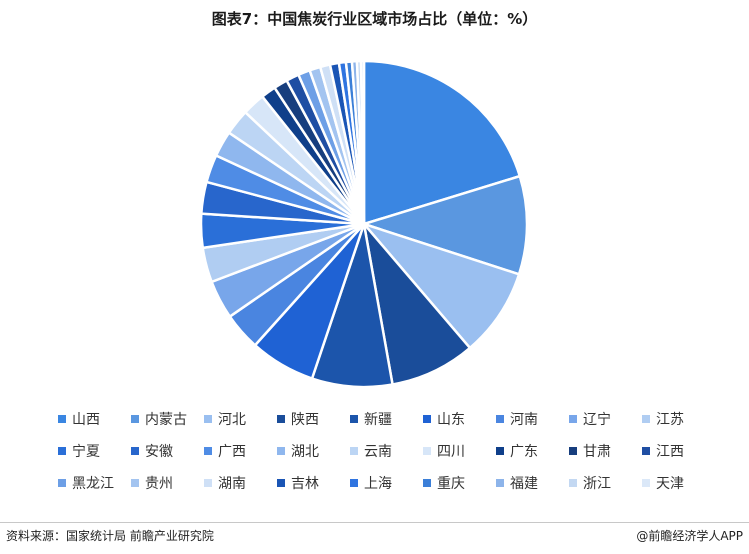  I want to click on legend-label: 河南, so click(524, 419).